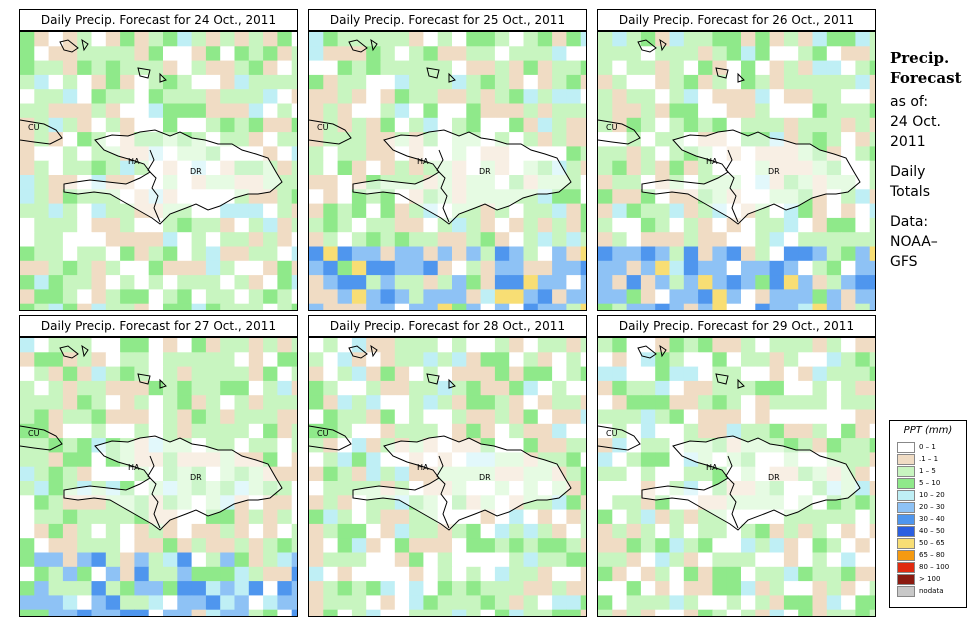  Describe the element at coordinates (330, 132) in the screenshot. I see `cuba-outline` at that location.